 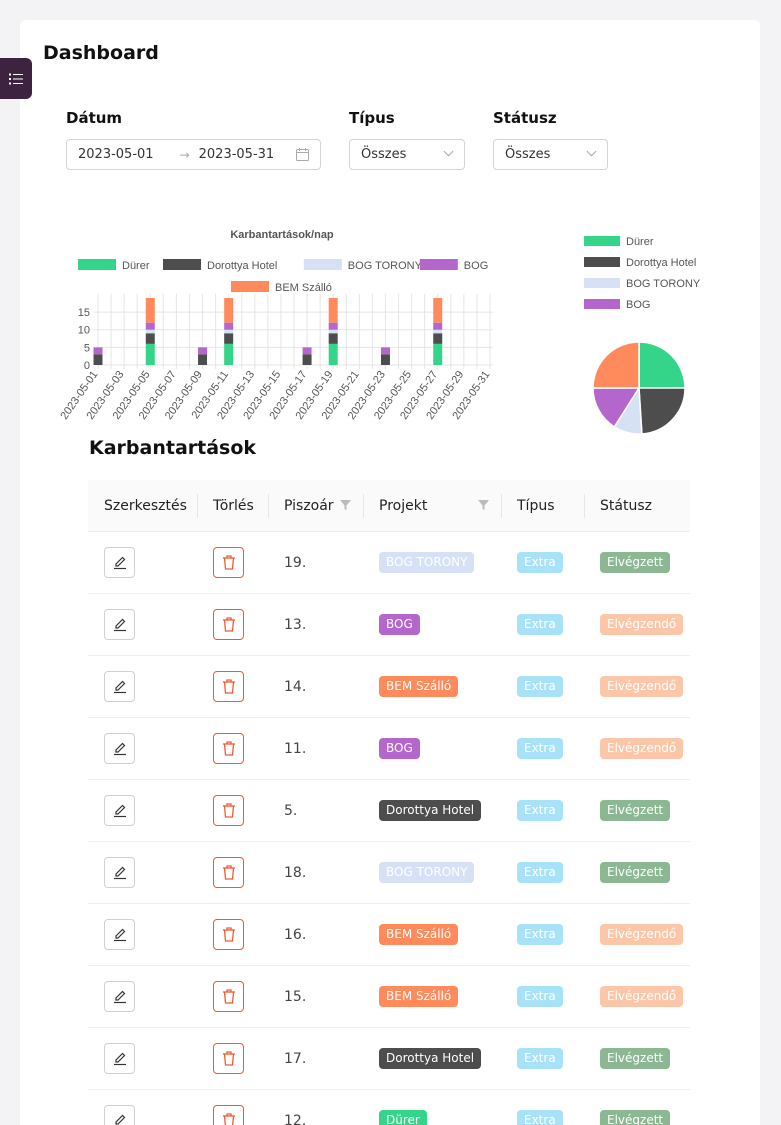 I want to click on y-tick-label: 15, so click(x=84, y=313).